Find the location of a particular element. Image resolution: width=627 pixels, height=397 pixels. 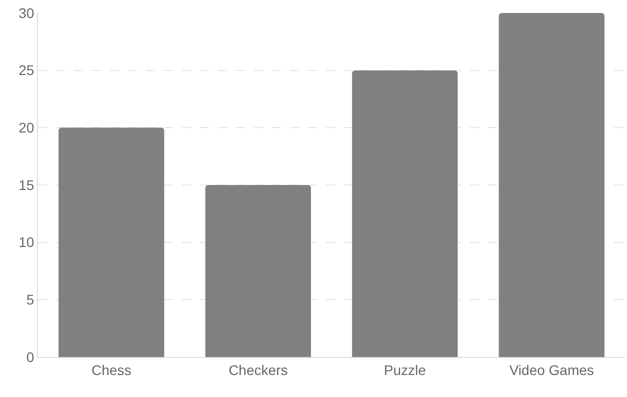

y-tick-label: 15 is located at coordinates (26, 184).